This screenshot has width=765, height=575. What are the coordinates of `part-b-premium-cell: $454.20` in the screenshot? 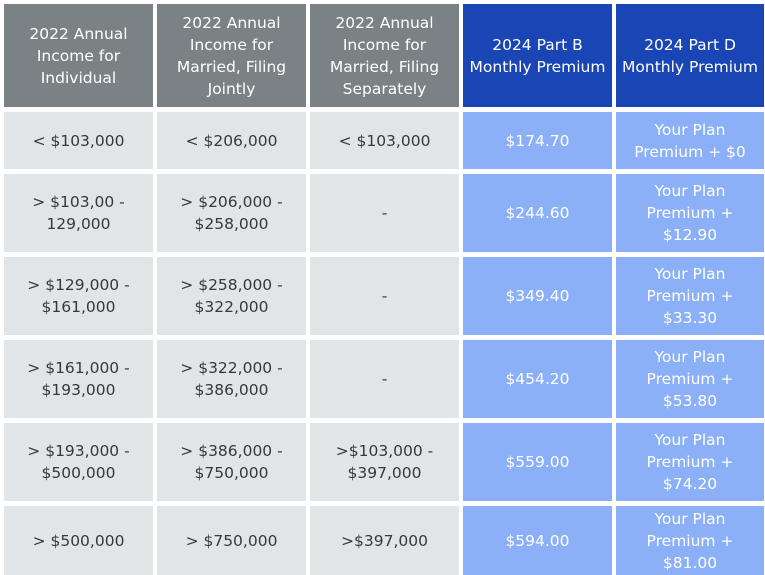 It's located at (537, 379).